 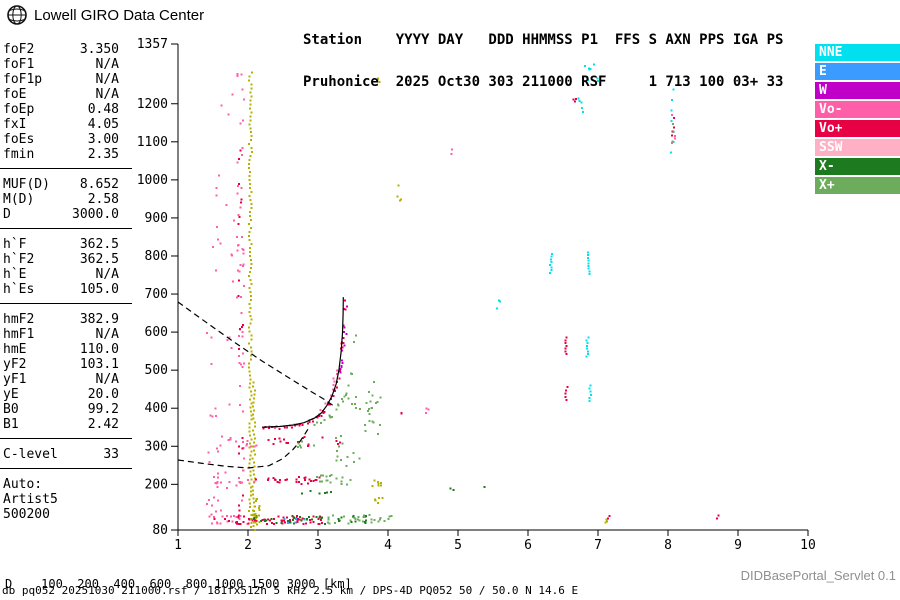 I want to click on cluster-multiple2-pink, so click(x=234, y=480).